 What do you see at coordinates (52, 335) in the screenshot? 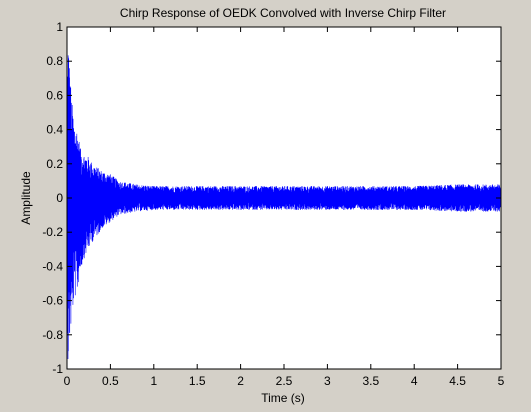
I see `y-tick-label: -0.8` at bounding box center [52, 335].